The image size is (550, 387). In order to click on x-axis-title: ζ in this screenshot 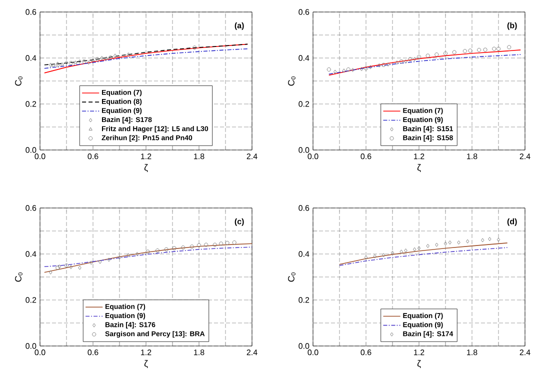, I will do `click(146, 364)`.